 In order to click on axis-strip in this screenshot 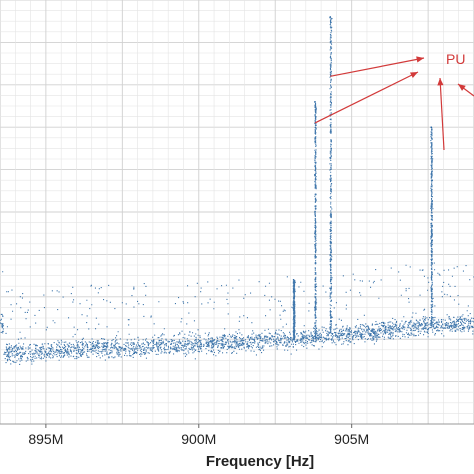, I will do `click(237, 449)`.